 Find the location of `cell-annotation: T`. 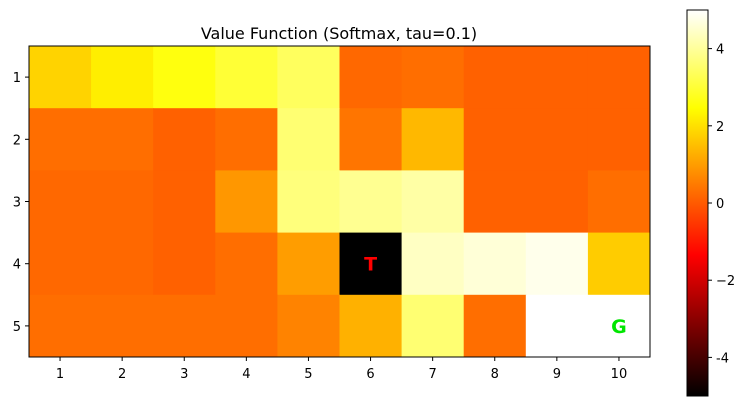

cell-annotation: T is located at coordinates (370, 265).